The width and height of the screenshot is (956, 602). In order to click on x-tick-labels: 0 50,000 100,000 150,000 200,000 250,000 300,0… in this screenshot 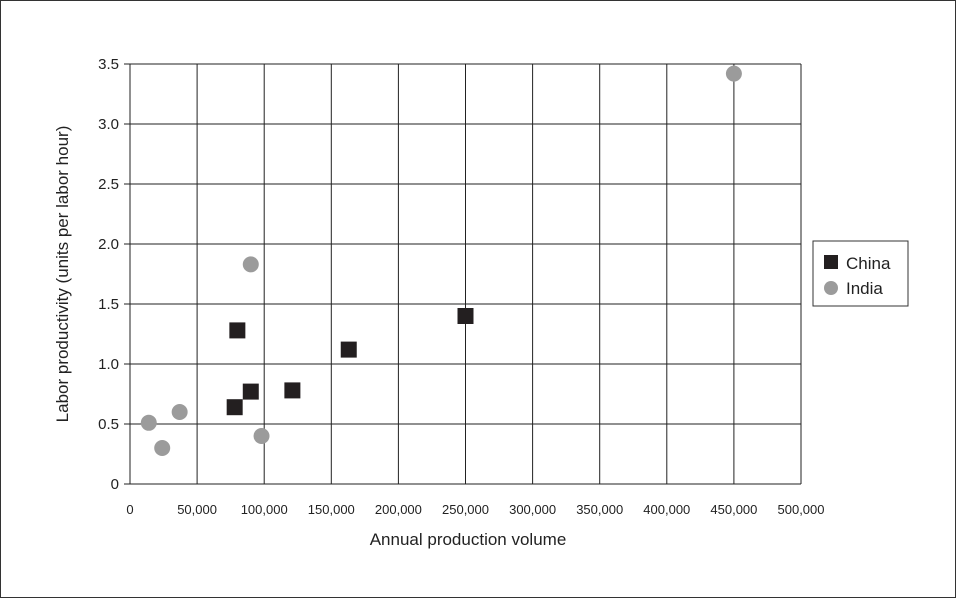, I will do `click(475, 509)`.